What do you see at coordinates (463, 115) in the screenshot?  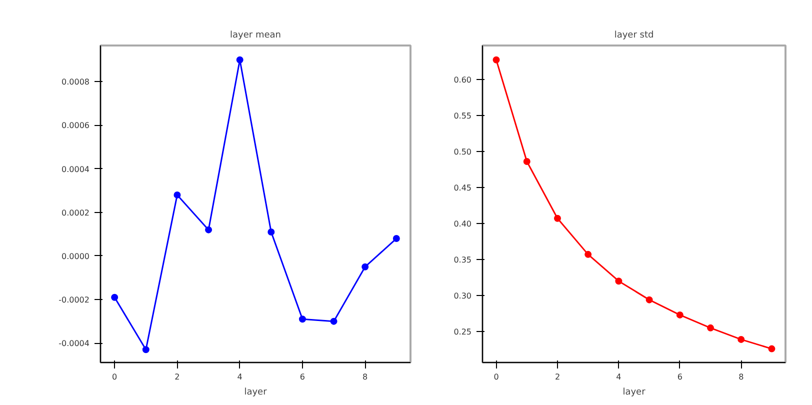 I see `y-tick-label: 0.55` at bounding box center [463, 115].